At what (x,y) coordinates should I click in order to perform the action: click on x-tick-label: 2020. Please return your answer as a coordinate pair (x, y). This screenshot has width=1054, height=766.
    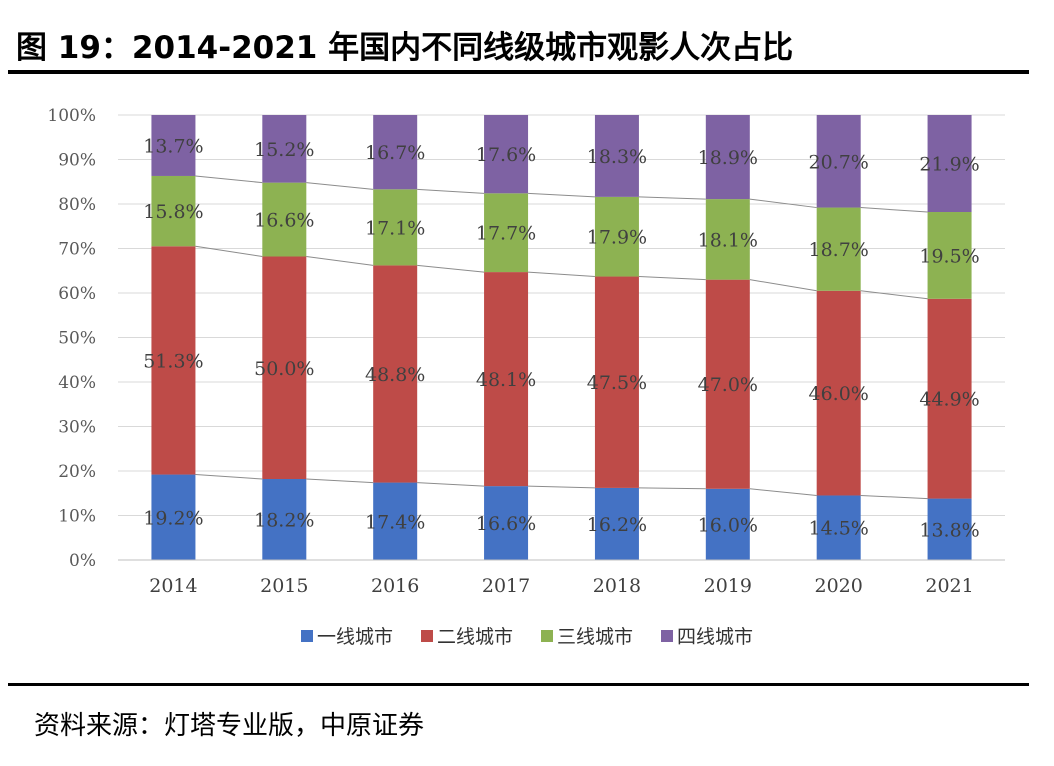
    Looking at the image, I should click on (839, 586).